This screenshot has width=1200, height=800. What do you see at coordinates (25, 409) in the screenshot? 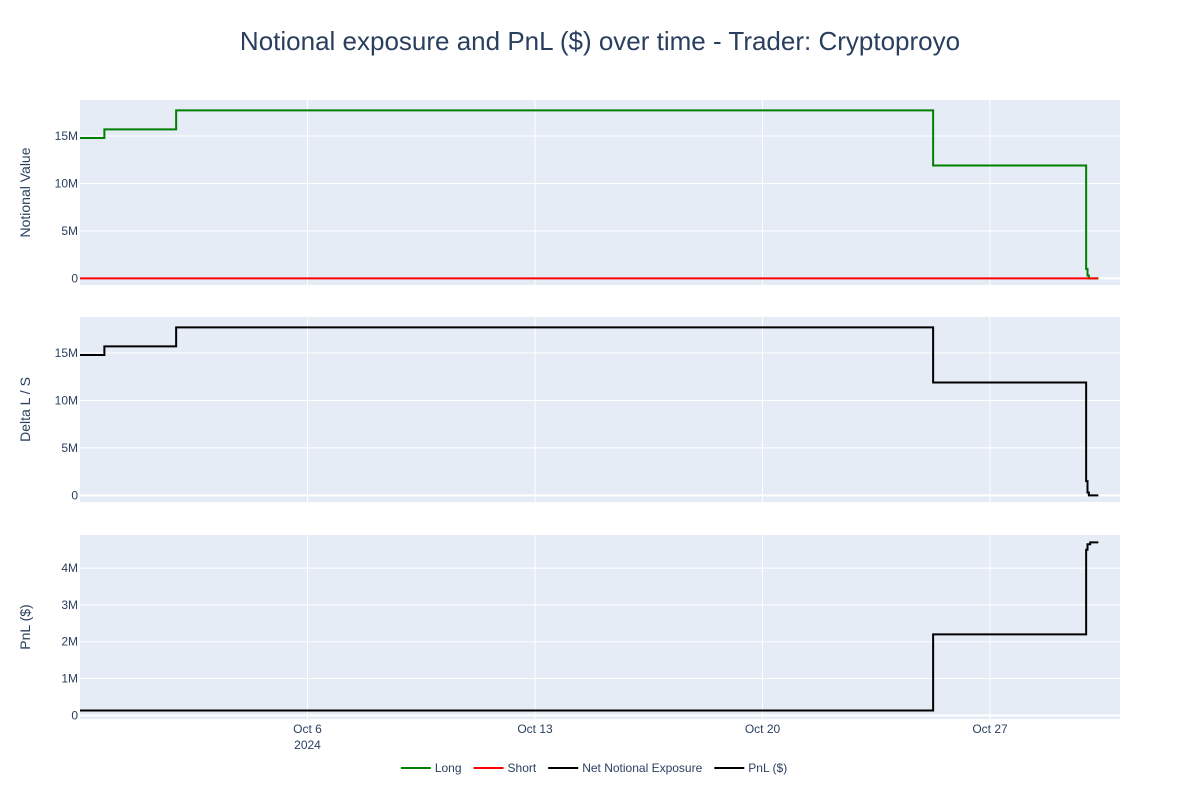
I see `y-axis-label: Delta L / S` at bounding box center [25, 409].